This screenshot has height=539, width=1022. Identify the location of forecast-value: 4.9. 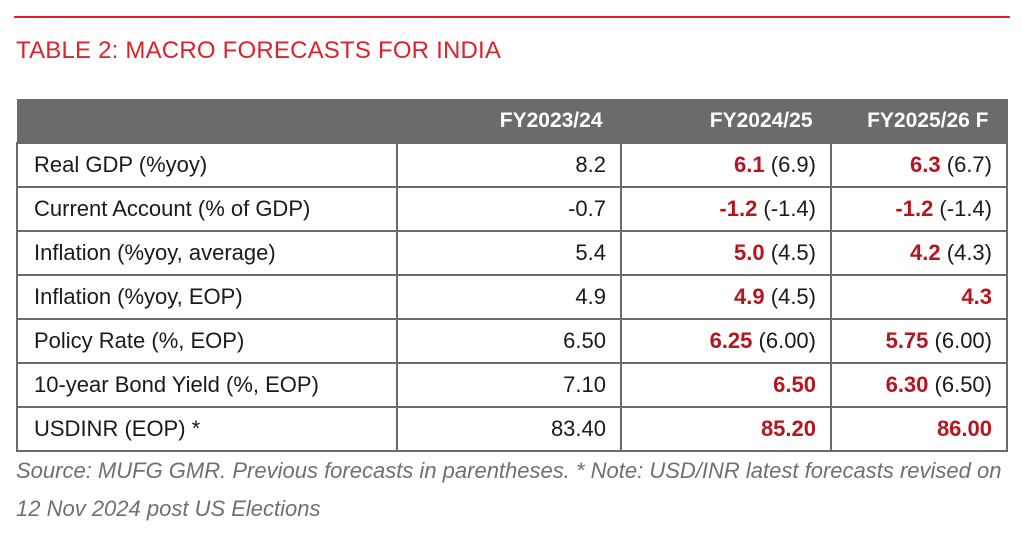
(749, 296).